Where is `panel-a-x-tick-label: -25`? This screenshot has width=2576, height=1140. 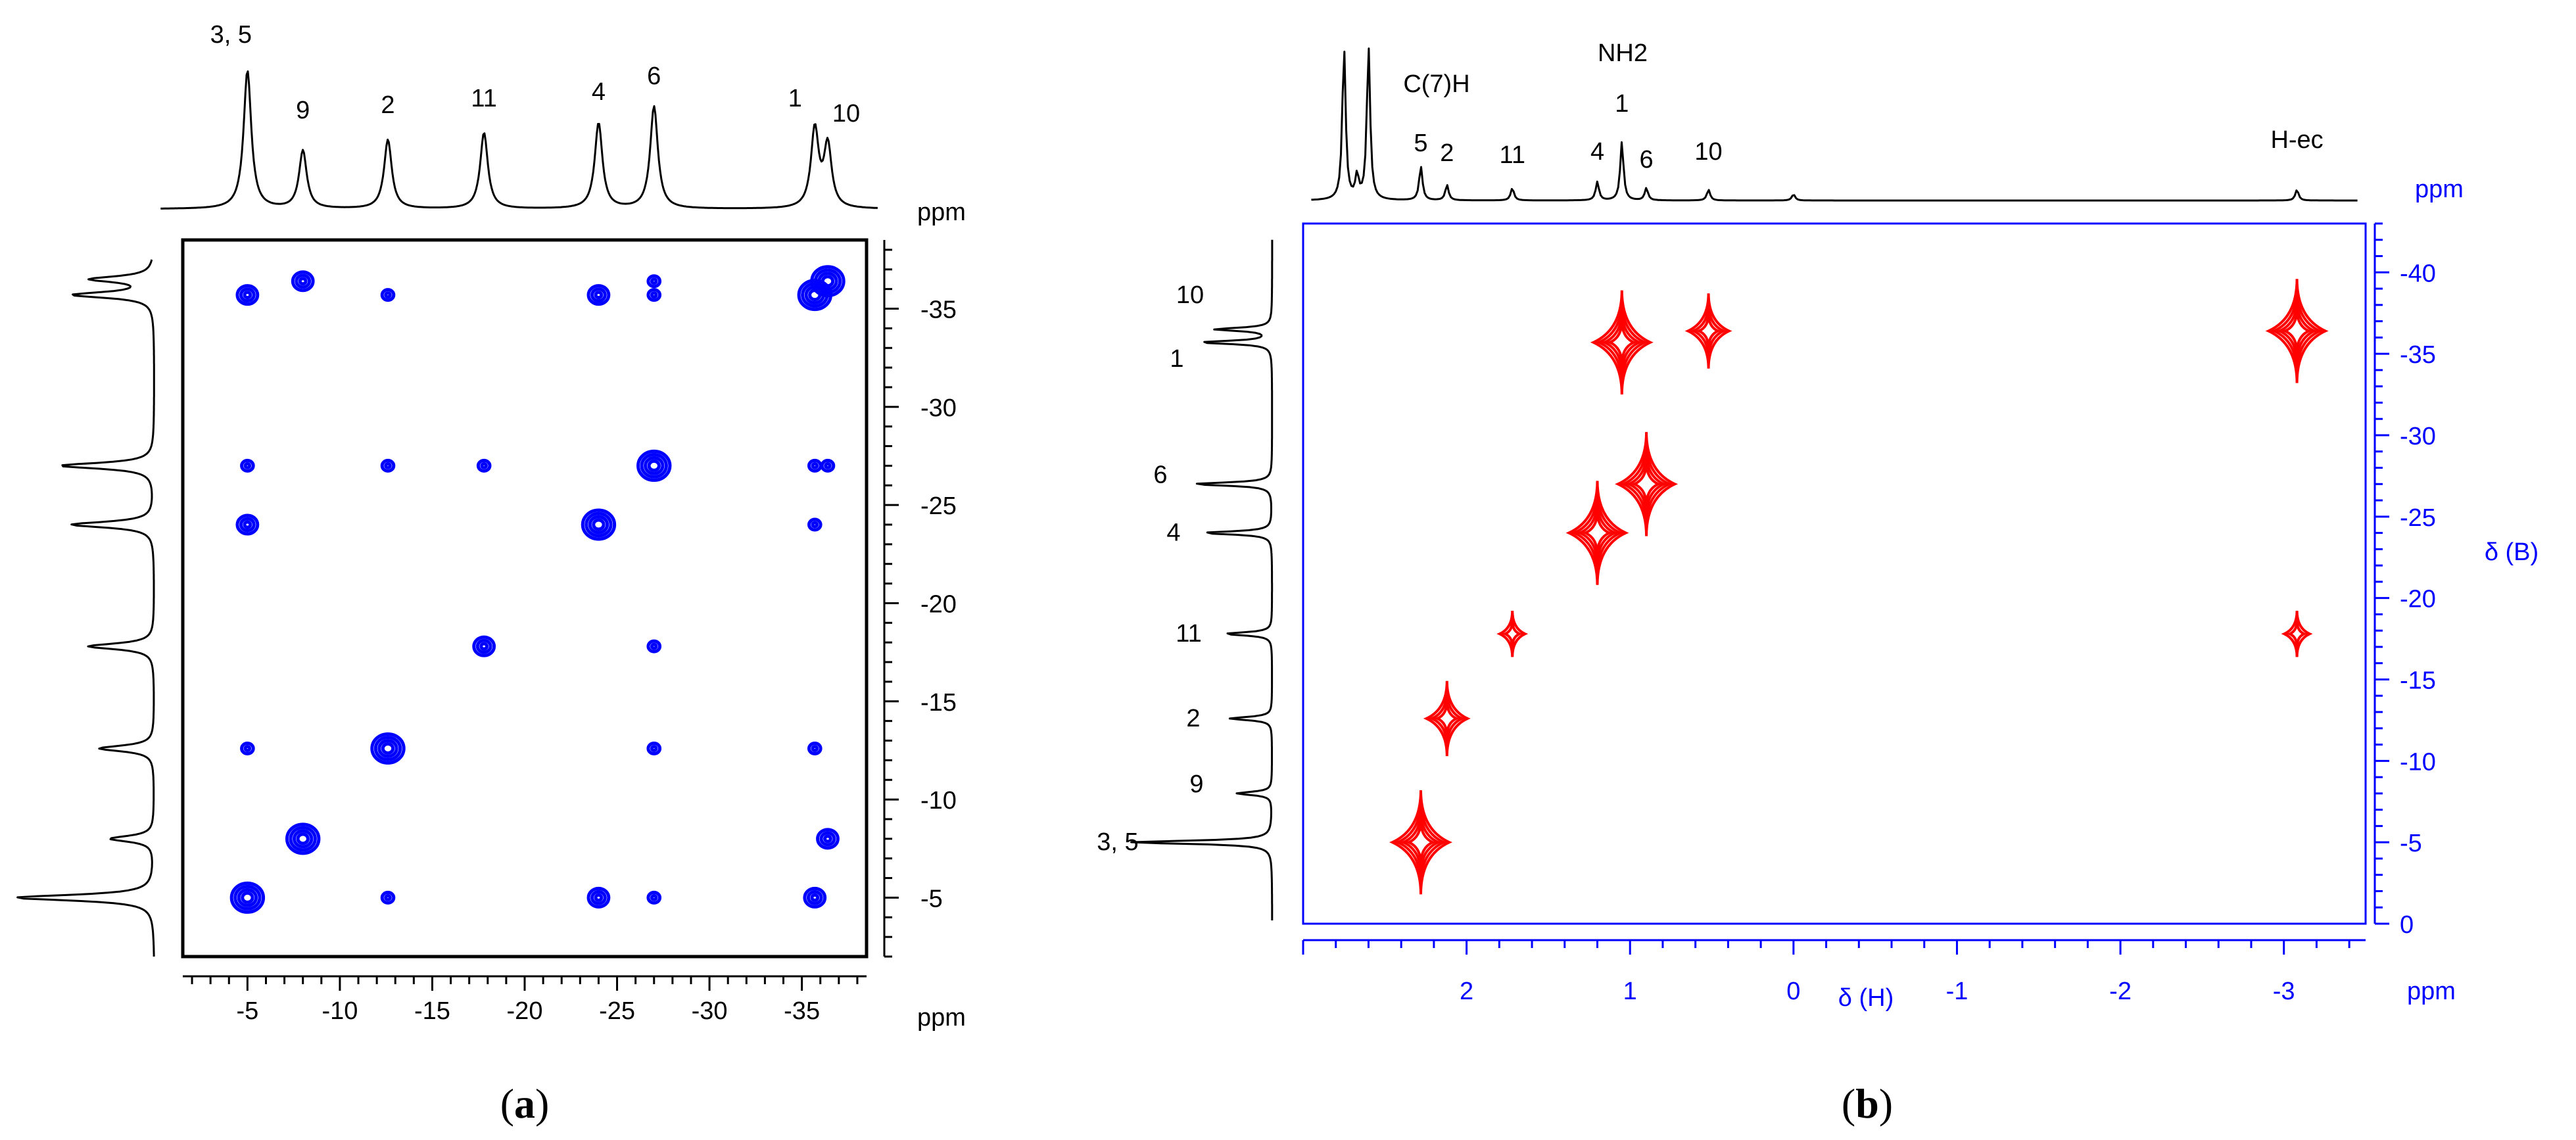 panel-a-x-tick-label: -25 is located at coordinates (617, 1011).